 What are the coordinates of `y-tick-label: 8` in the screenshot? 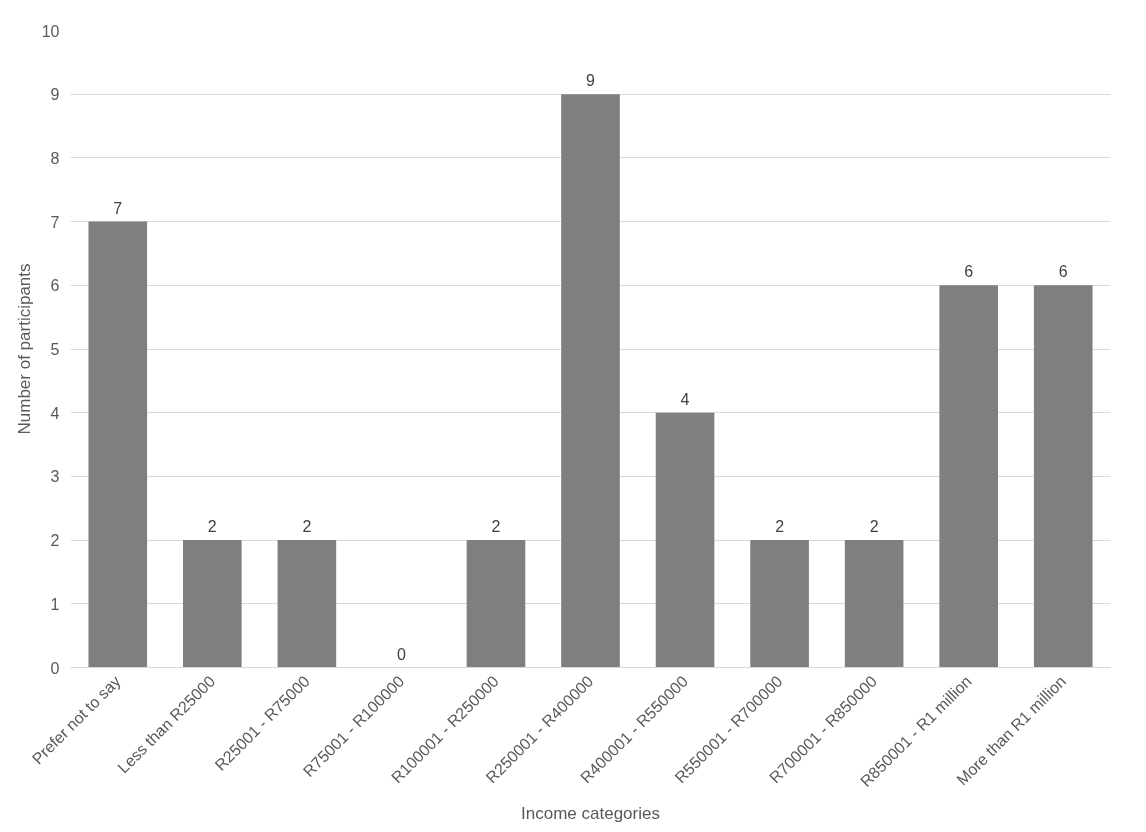 It's located at (55, 158).